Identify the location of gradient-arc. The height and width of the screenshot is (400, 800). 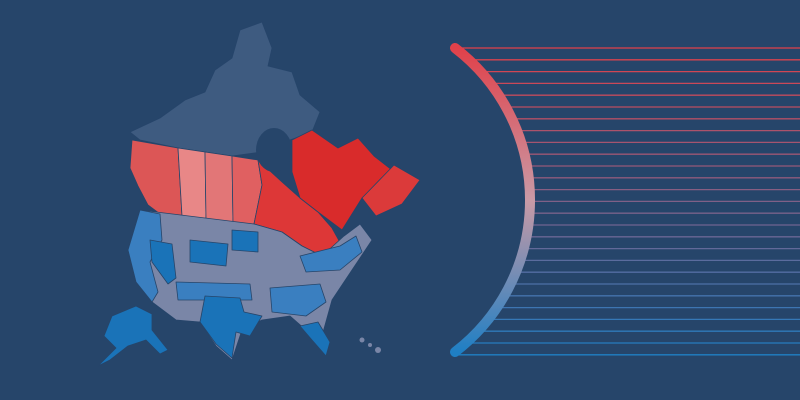
(492, 200).